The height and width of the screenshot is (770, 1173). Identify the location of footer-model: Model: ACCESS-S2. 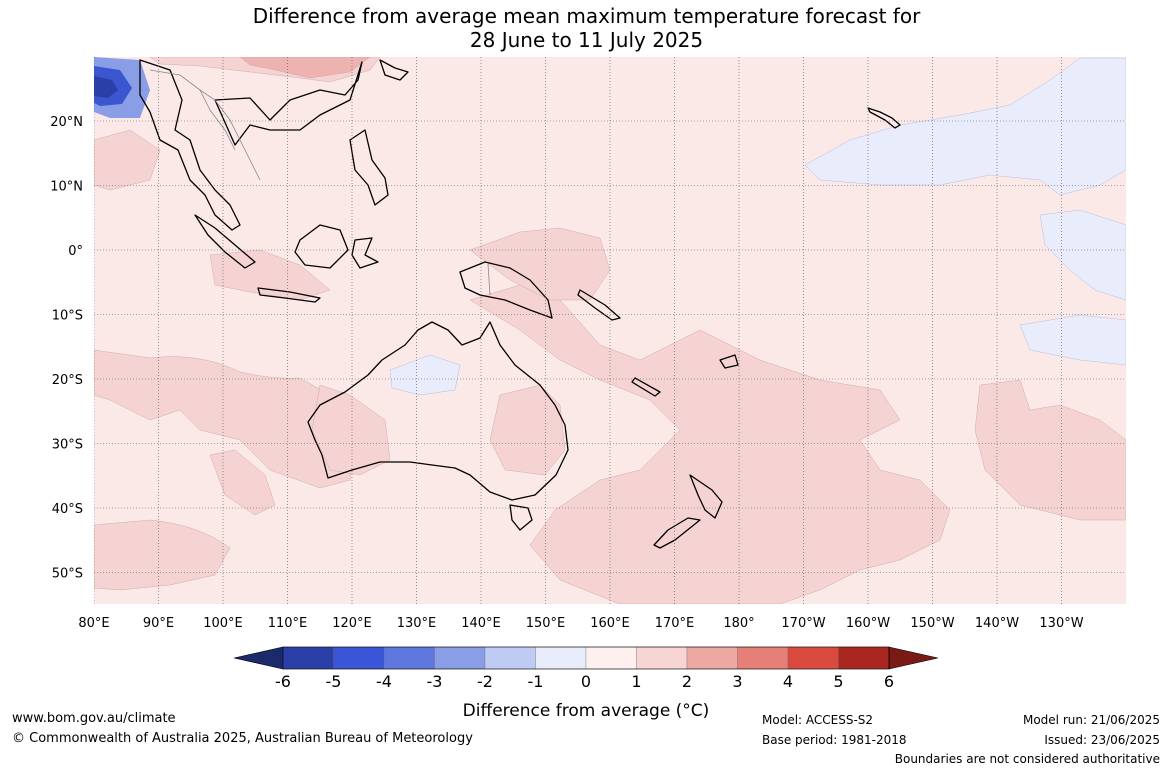
(818, 720).